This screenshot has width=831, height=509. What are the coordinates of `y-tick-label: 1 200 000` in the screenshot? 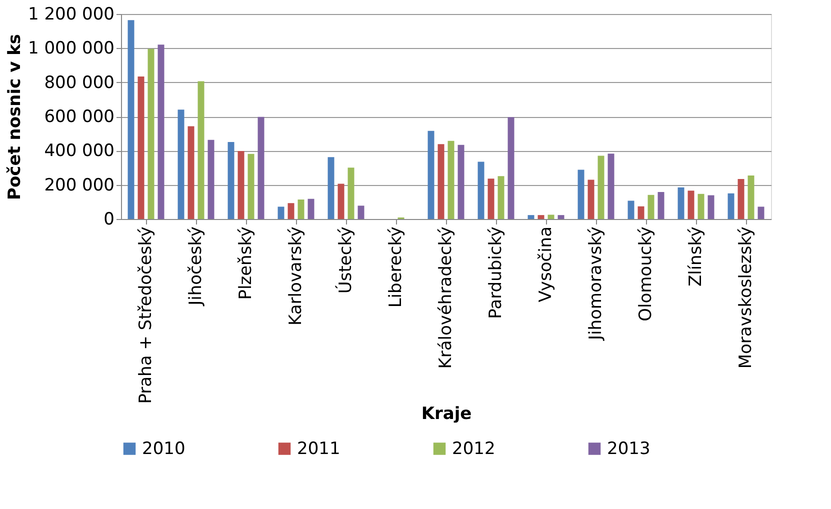 It's located at (71, 14).